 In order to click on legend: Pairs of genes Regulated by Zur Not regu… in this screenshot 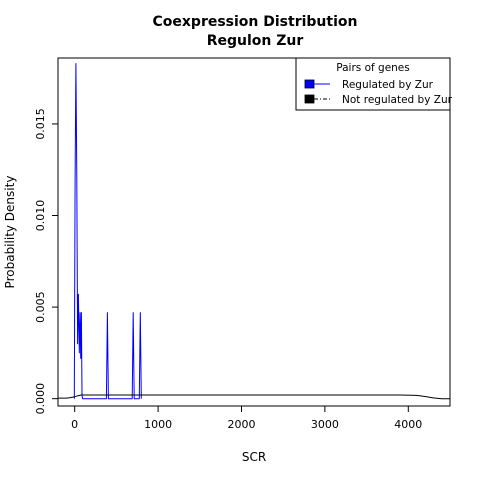, I will do `click(374, 84)`.